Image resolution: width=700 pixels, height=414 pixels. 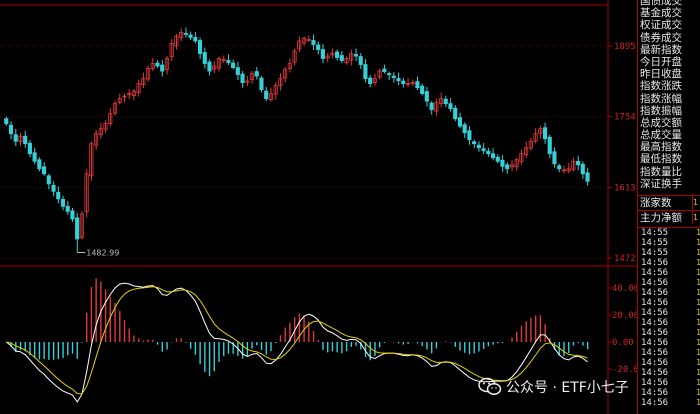 What do you see at coordinates (661, 13) in the screenshot?
I see `menu-item: 基金成交` at bounding box center [661, 13].